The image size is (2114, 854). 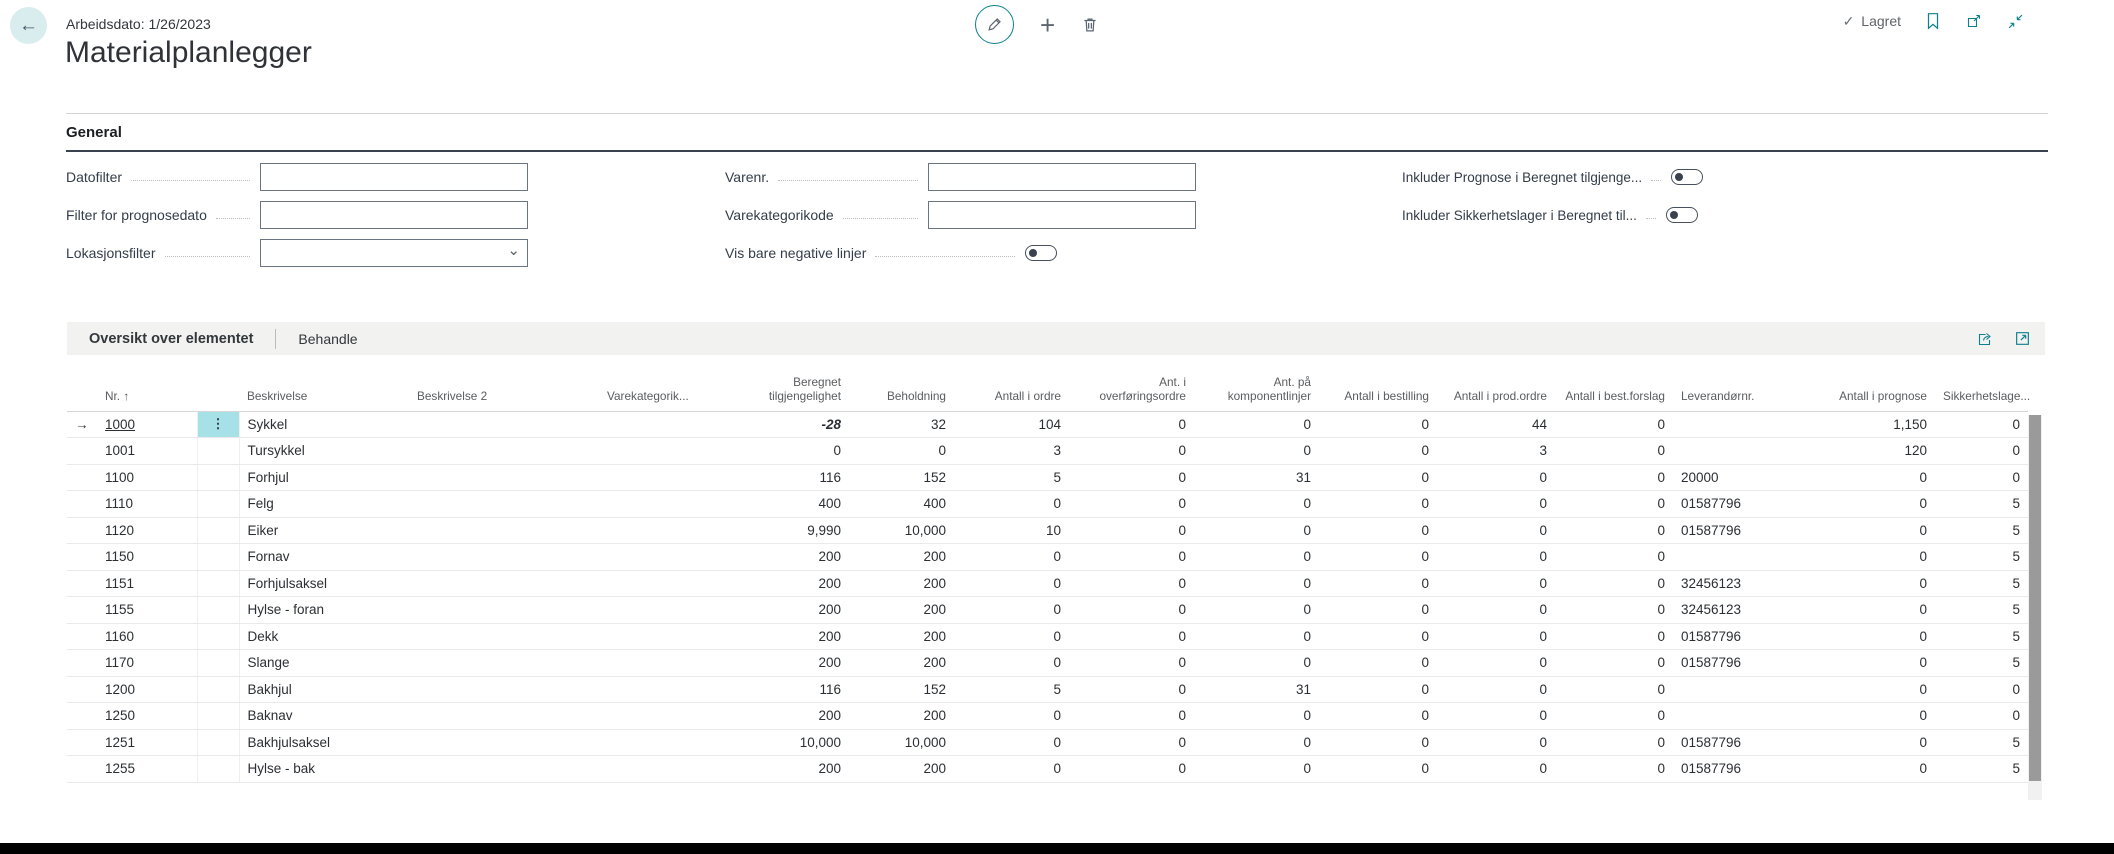 I want to click on table-row: 1200 Bakhjul 116 152 5 0 31 0 0 0 0 0, so click(x=1047, y=689).